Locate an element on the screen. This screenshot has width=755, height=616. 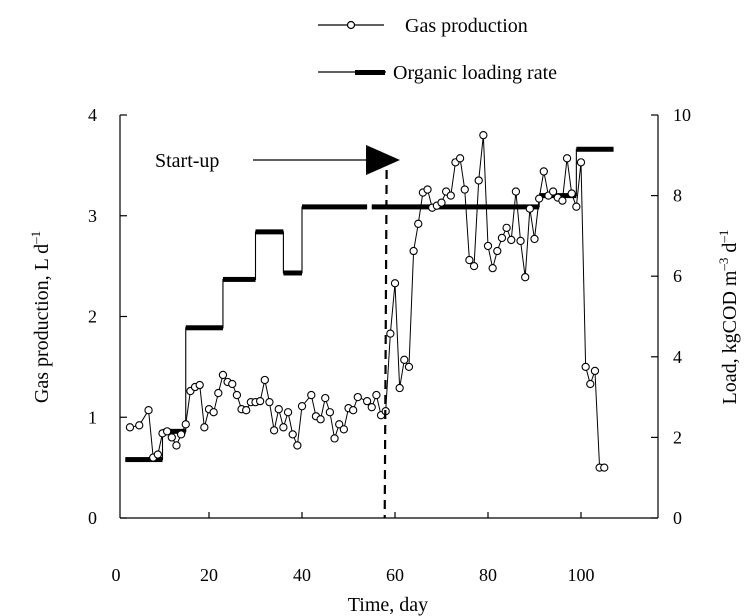
x-tick-label: 60 is located at coordinates (395, 575).